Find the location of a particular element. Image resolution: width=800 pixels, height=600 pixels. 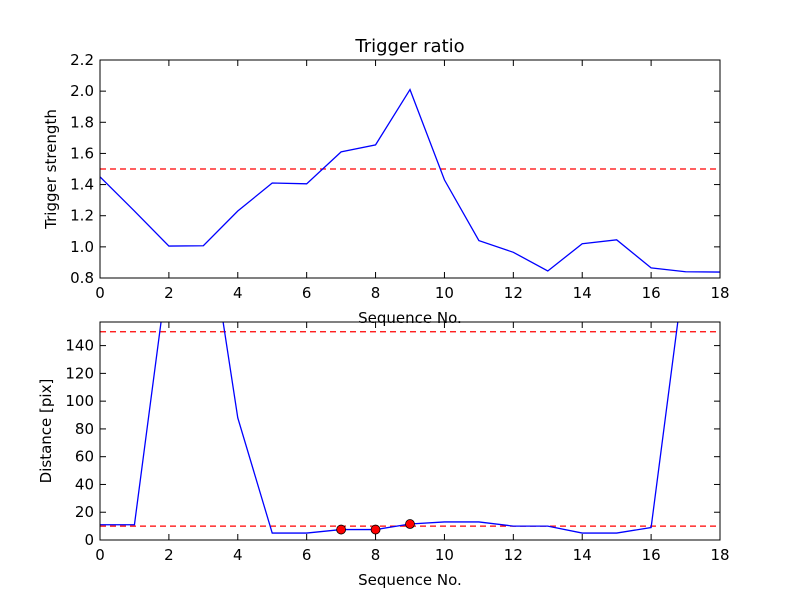

y-axis-label: Trigger strength is located at coordinates (51, 169).